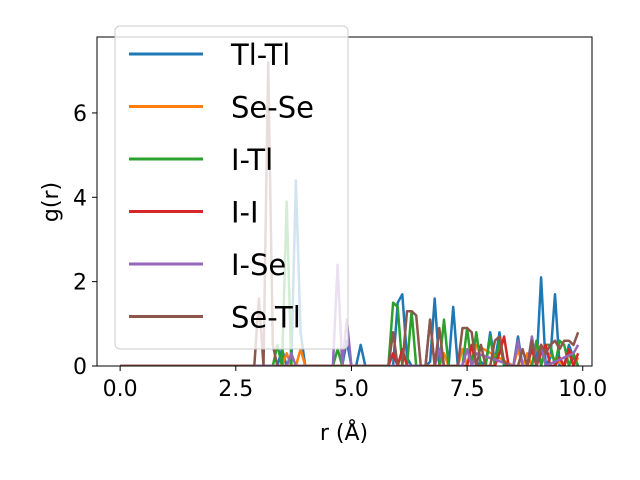 The width and height of the screenshot is (640, 480). What do you see at coordinates (80, 283) in the screenshot?
I see `y-tick-label: 2` at bounding box center [80, 283].